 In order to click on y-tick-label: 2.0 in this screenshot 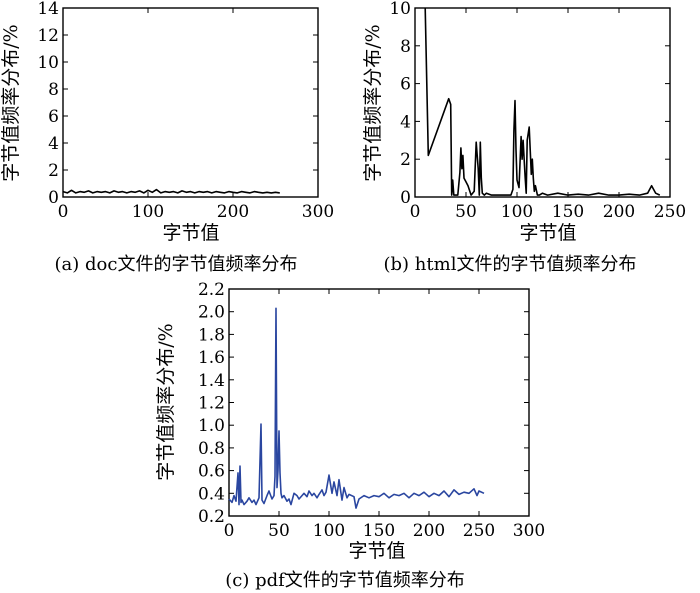, I will do `click(211, 313)`.